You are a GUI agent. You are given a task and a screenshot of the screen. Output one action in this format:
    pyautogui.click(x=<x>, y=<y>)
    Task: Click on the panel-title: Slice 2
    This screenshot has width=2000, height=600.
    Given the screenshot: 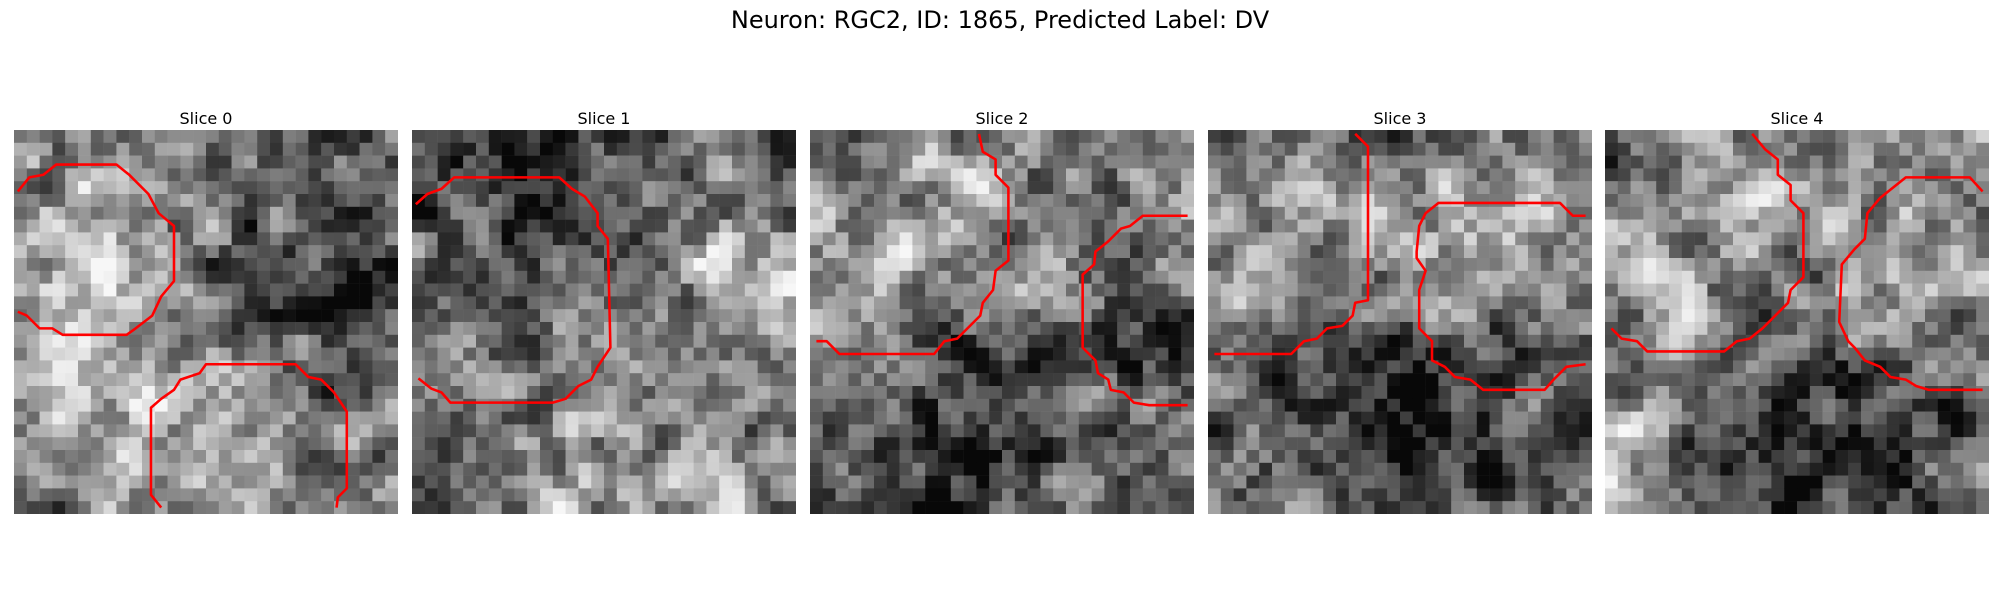 What is the action you would take?
    pyautogui.click(x=1002, y=118)
    